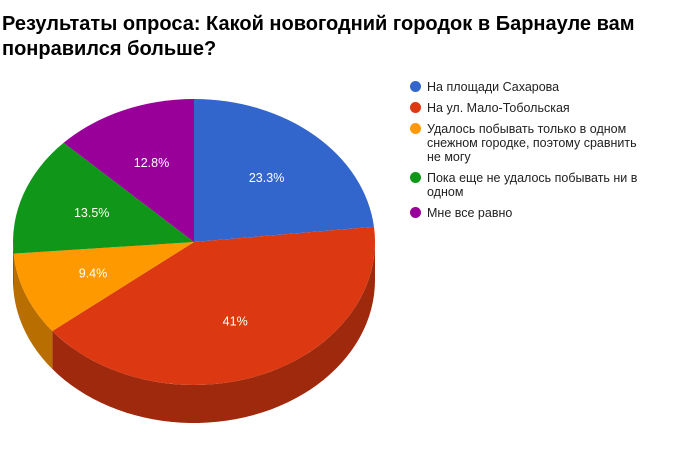 This screenshot has height=470, width=677. I want to click on pie-label-group: 23.3% 41% 9.4% 13.5% 12.8%, so click(179, 242).